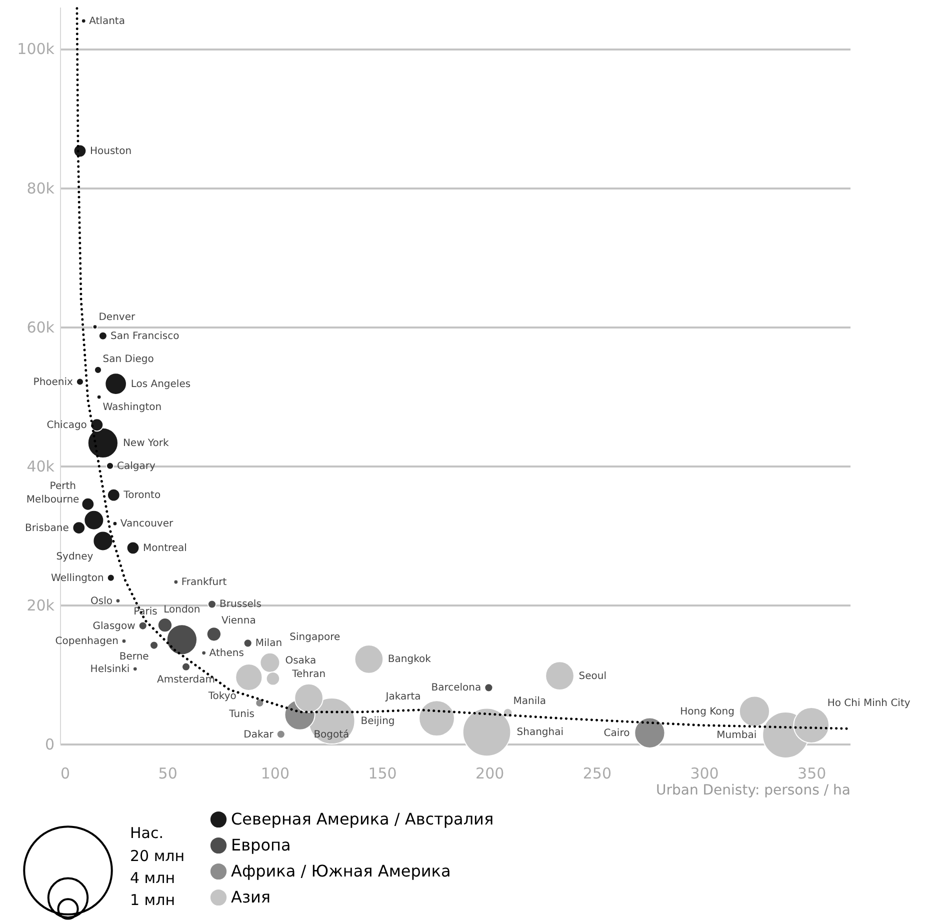  What do you see at coordinates (529, 702) in the screenshot?
I see `annotation: Manila` at bounding box center [529, 702].